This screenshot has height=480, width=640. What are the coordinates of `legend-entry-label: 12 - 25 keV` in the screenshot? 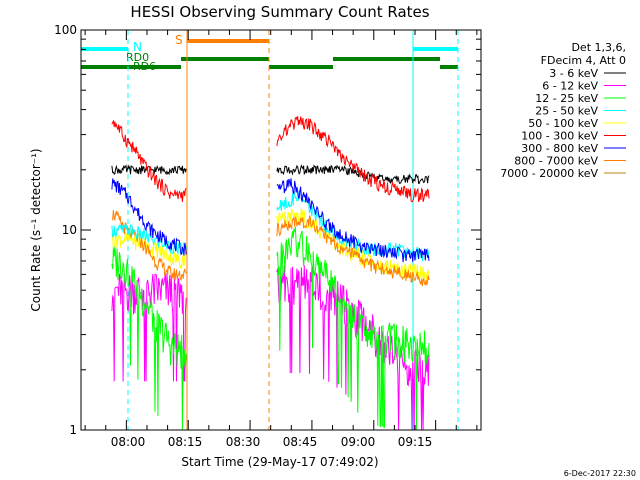 It's located at (566, 98).